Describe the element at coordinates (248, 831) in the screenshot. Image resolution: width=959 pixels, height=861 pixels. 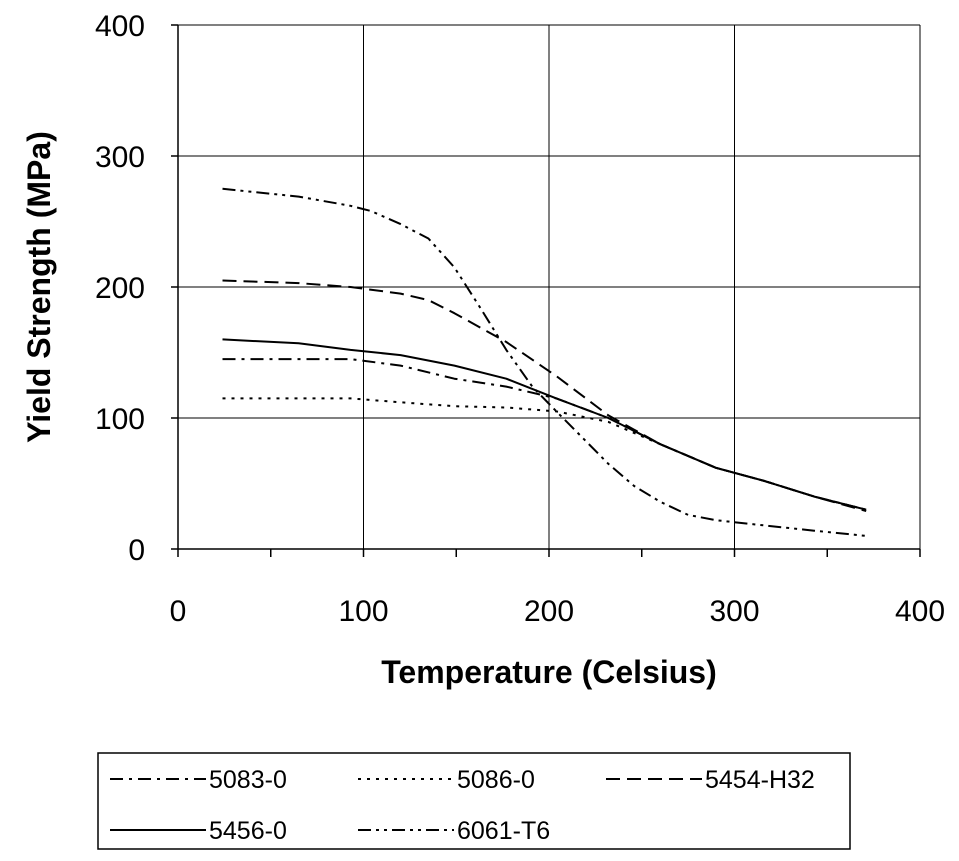
I see `legend-label-5456-0: 5456-0` at that location.